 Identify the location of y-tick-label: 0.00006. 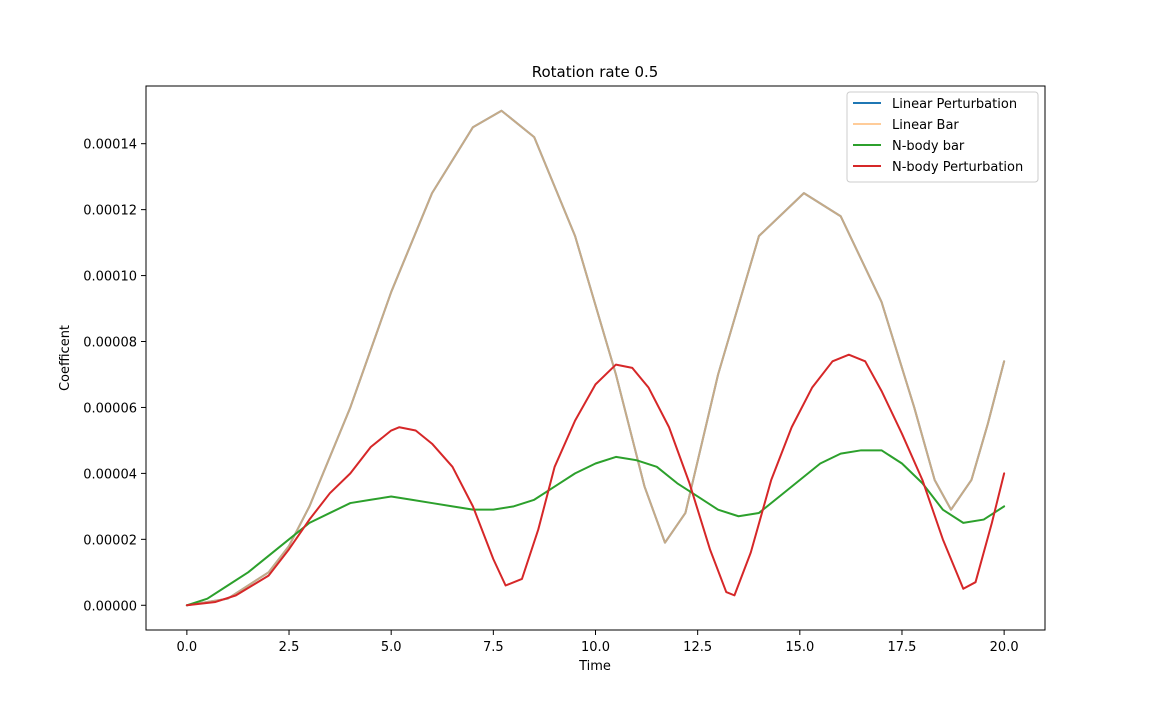
(110, 408).